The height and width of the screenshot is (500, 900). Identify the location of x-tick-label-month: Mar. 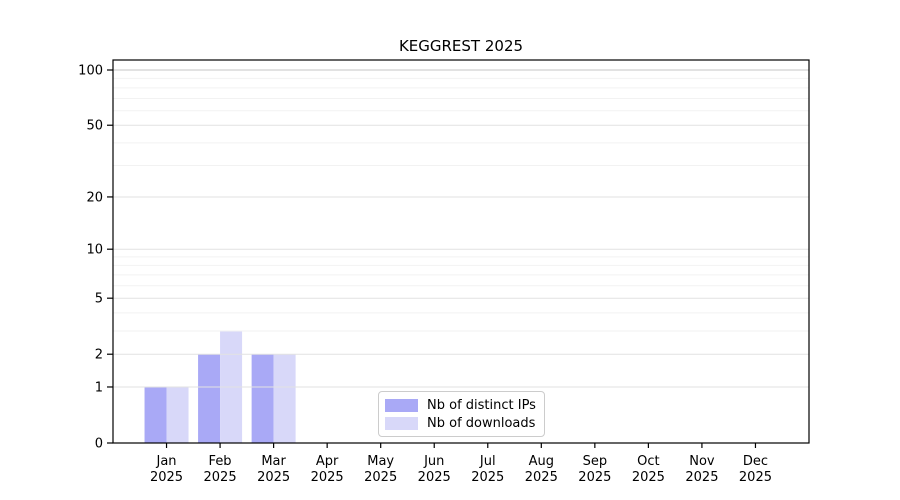
(273, 461).